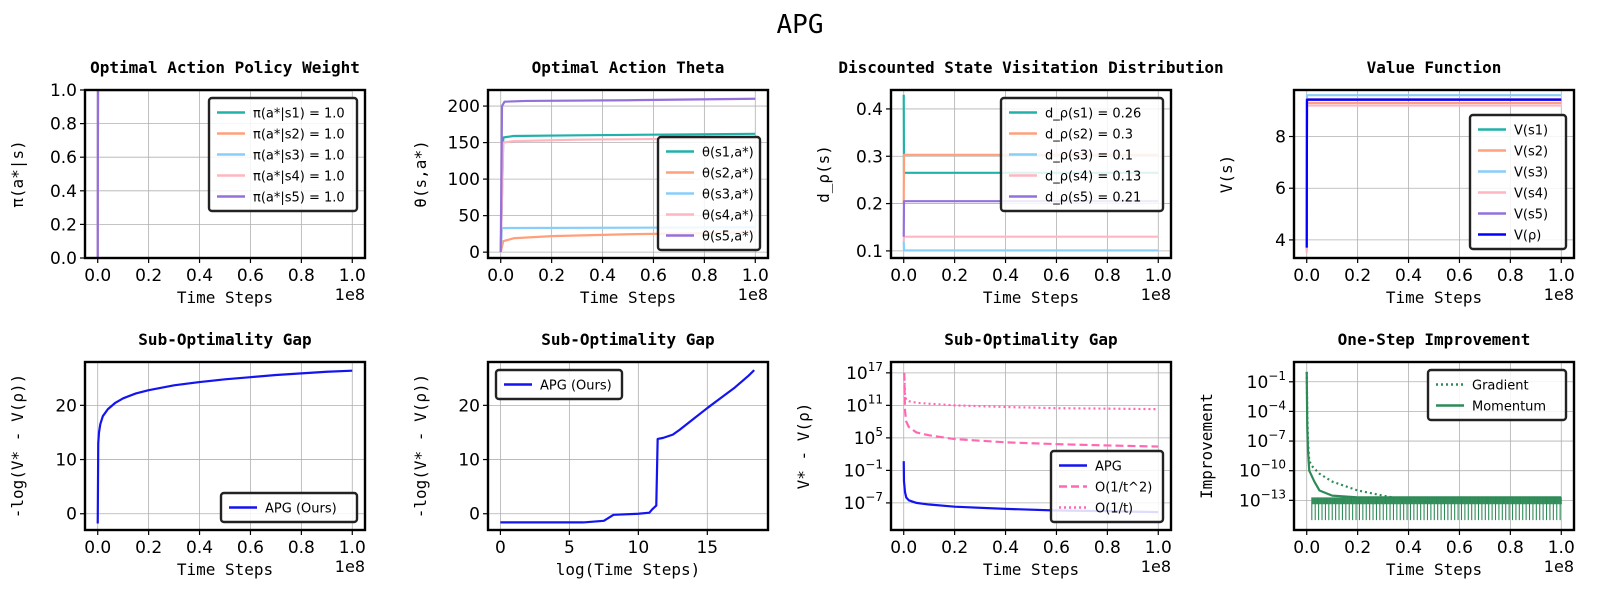 This screenshot has width=1600, height=600. What do you see at coordinates (1123, 488) in the screenshot?
I see `legend-label: O(1/t^2)` at bounding box center [1123, 488].